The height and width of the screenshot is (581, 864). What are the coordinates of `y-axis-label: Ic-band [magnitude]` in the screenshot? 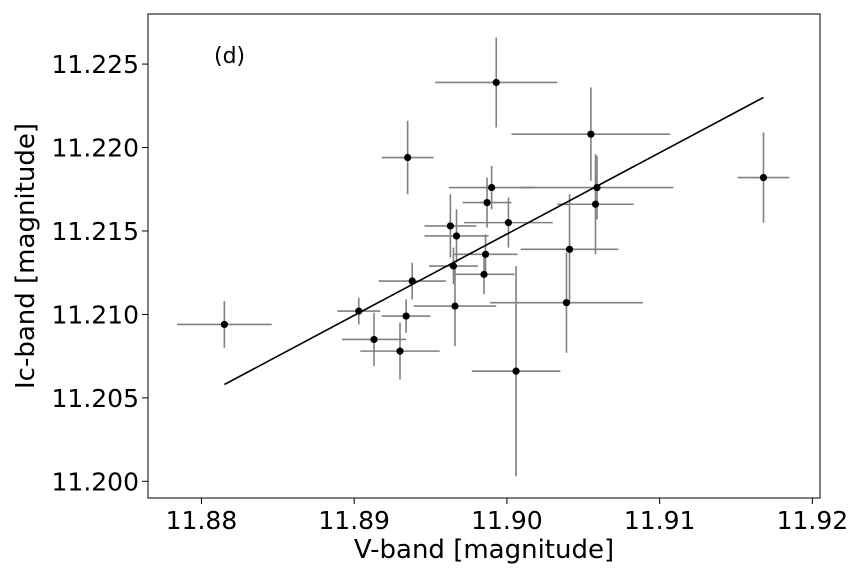 It's located at (26, 256).